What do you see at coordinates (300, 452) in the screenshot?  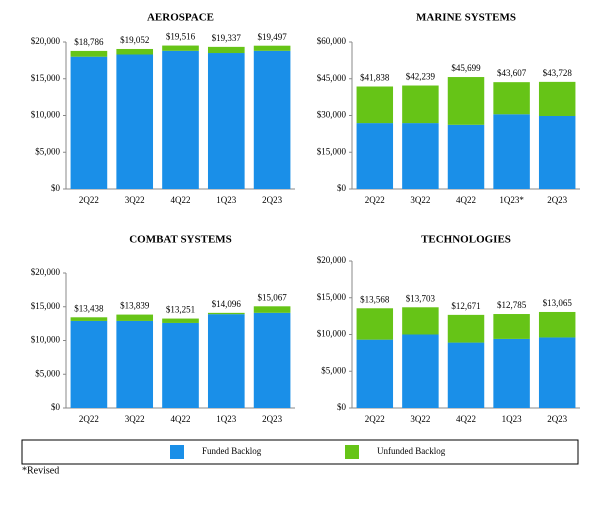 I see `legend-box` at bounding box center [300, 452].